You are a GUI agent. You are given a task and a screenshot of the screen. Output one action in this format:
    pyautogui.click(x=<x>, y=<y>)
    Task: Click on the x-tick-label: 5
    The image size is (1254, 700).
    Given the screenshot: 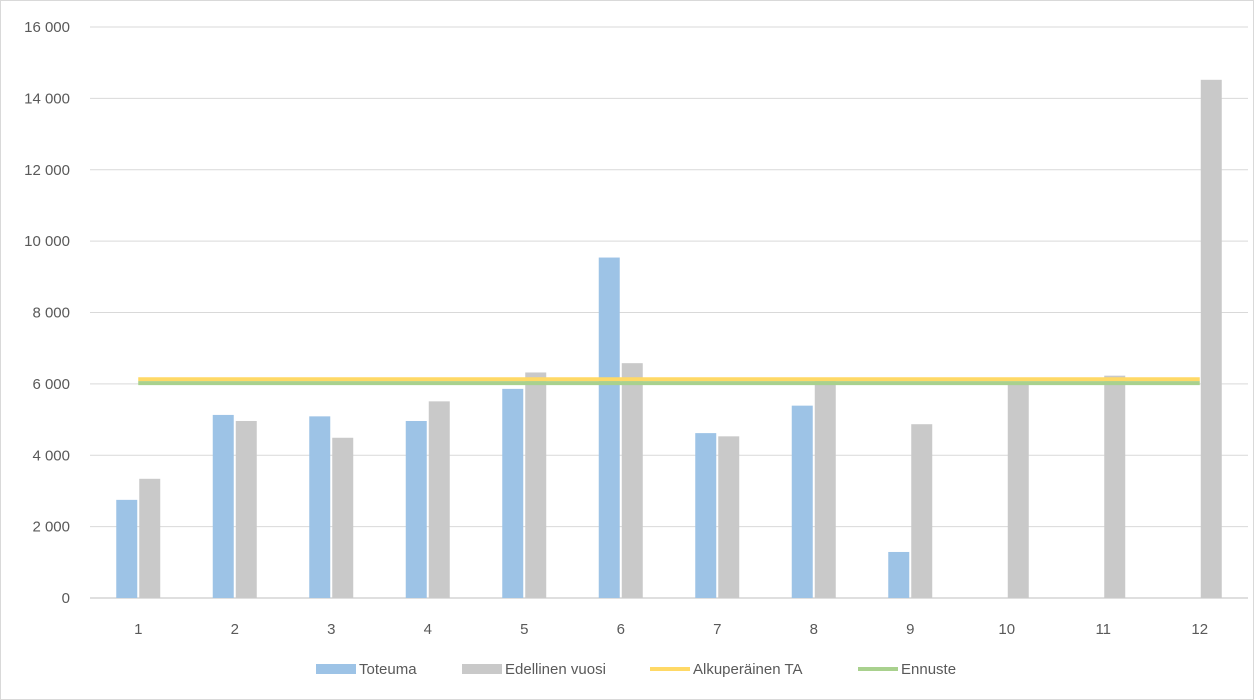 What is the action you would take?
    pyautogui.click(x=524, y=629)
    